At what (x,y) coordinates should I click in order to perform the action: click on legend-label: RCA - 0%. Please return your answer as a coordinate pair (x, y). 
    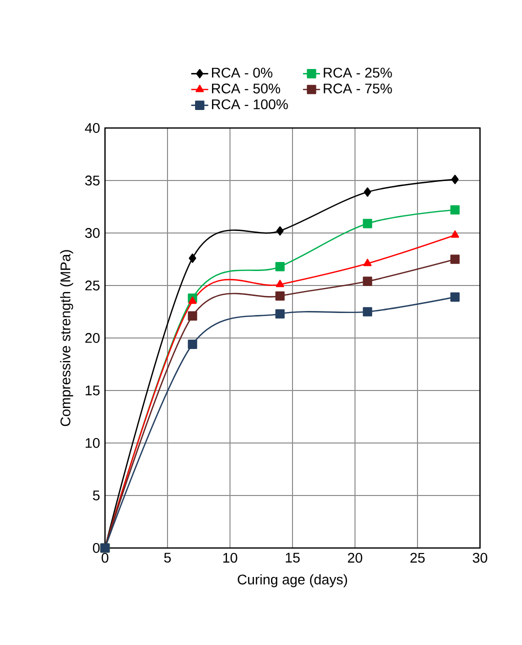
    Looking at the image, I should click on (242, 73).